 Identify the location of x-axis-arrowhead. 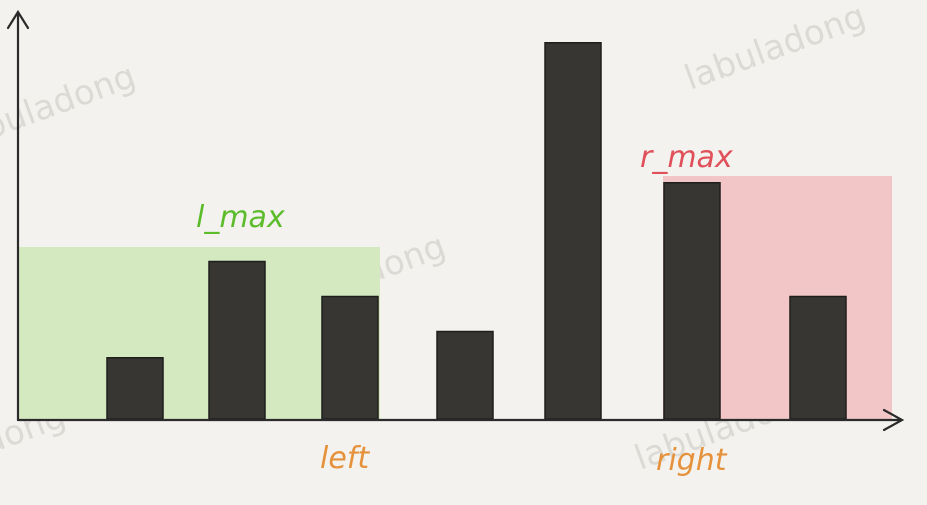
(893, 420).